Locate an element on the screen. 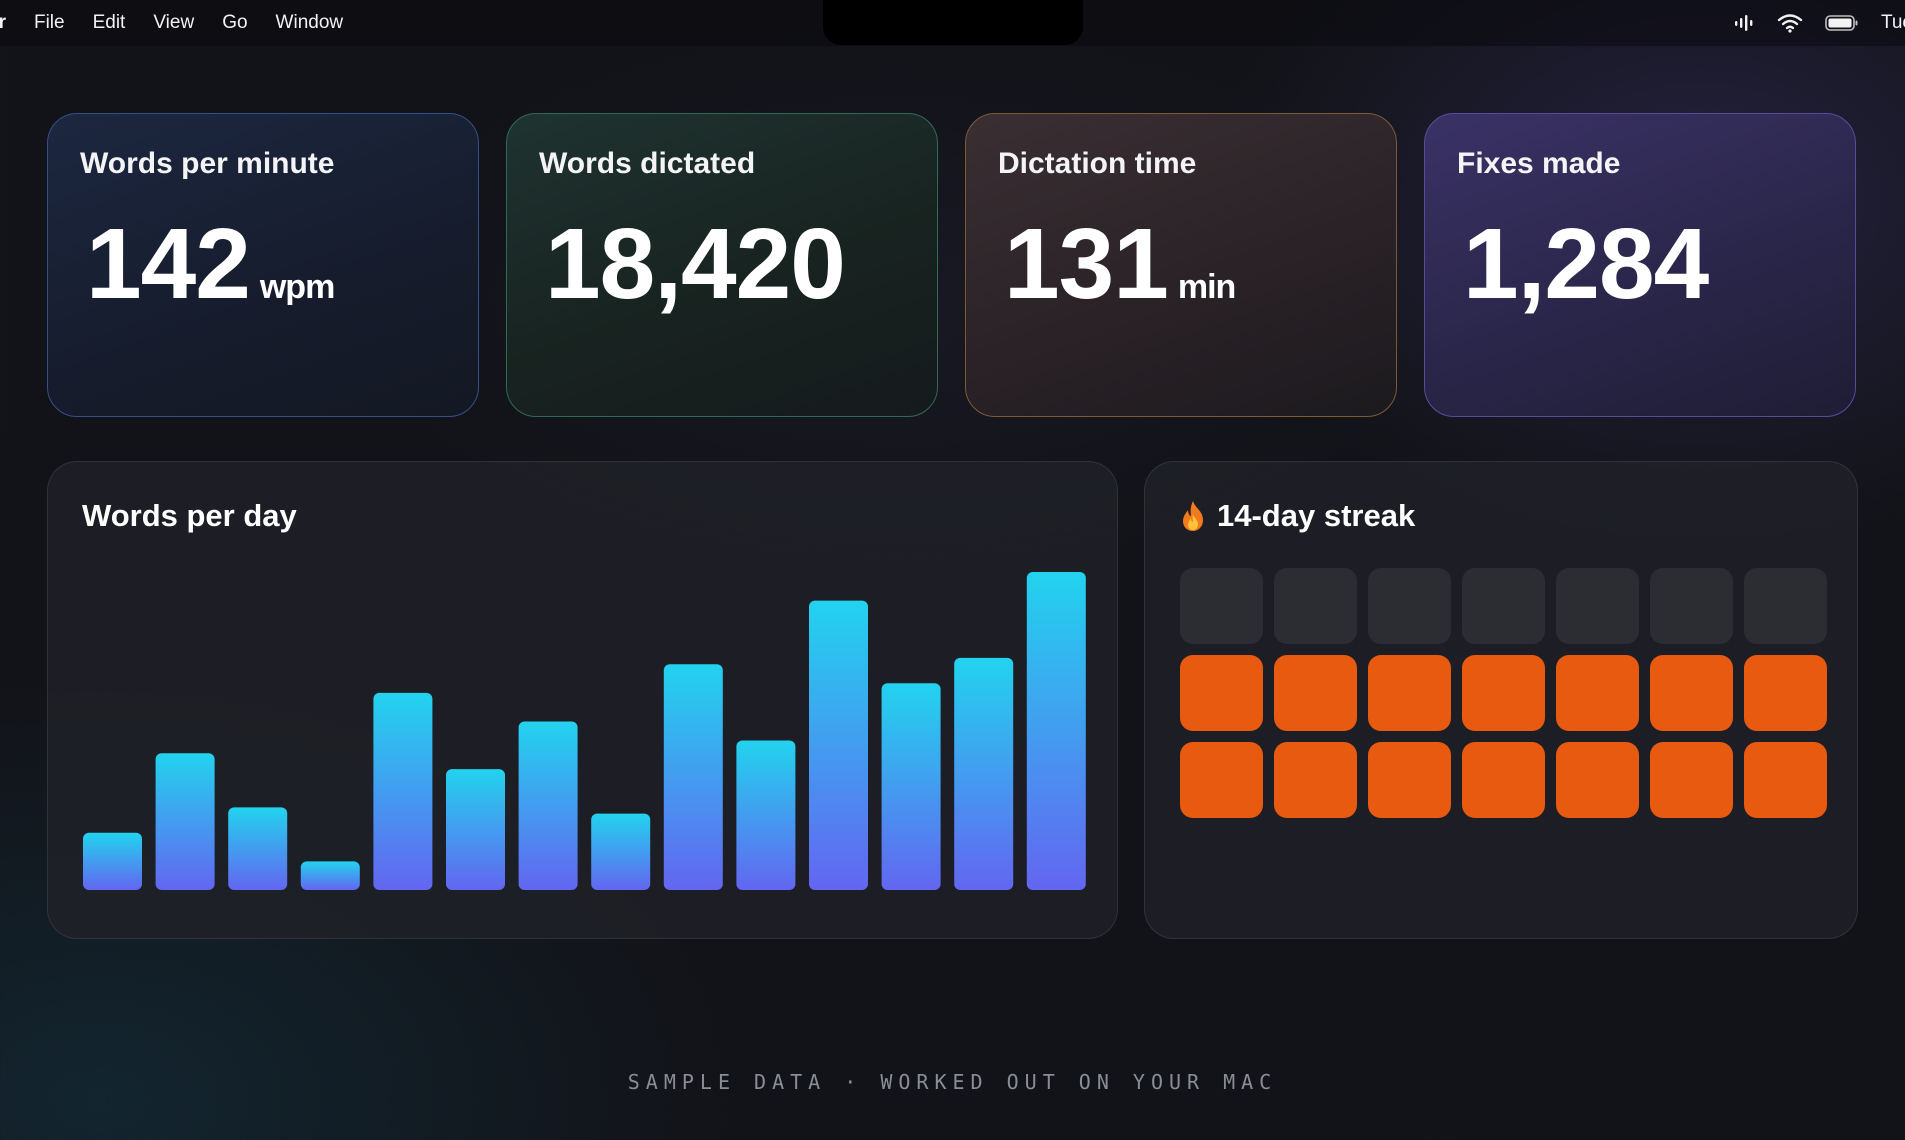 The width and height of the screenshot is (1905, 1140). stat-value: 18,420 is located at coordinates (695, 264).